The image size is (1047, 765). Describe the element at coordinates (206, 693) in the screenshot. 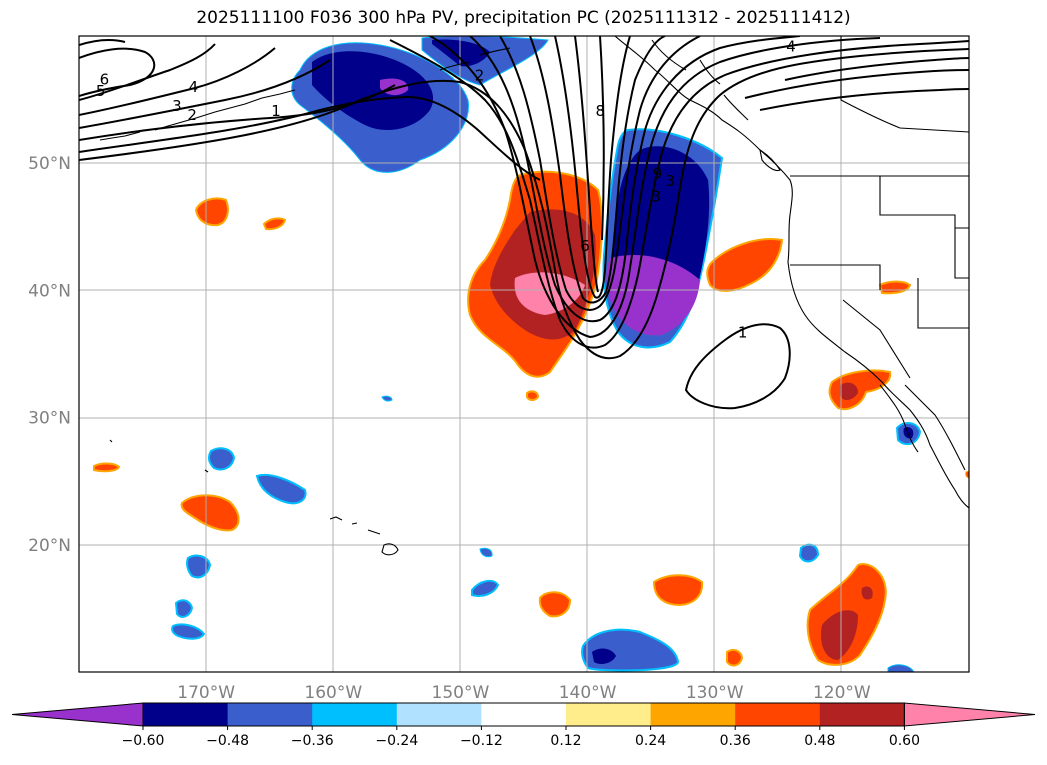

I see `lon-label: 170°W` at that location.